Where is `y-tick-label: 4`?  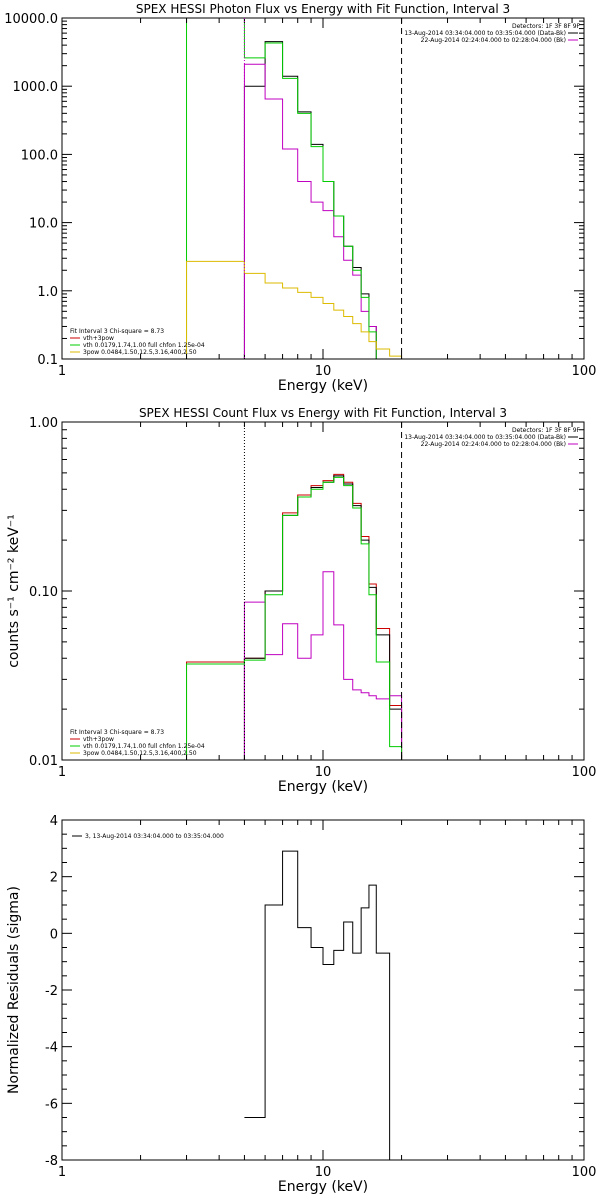 y-tick-label: 4 is located at coordinates (54, 821).